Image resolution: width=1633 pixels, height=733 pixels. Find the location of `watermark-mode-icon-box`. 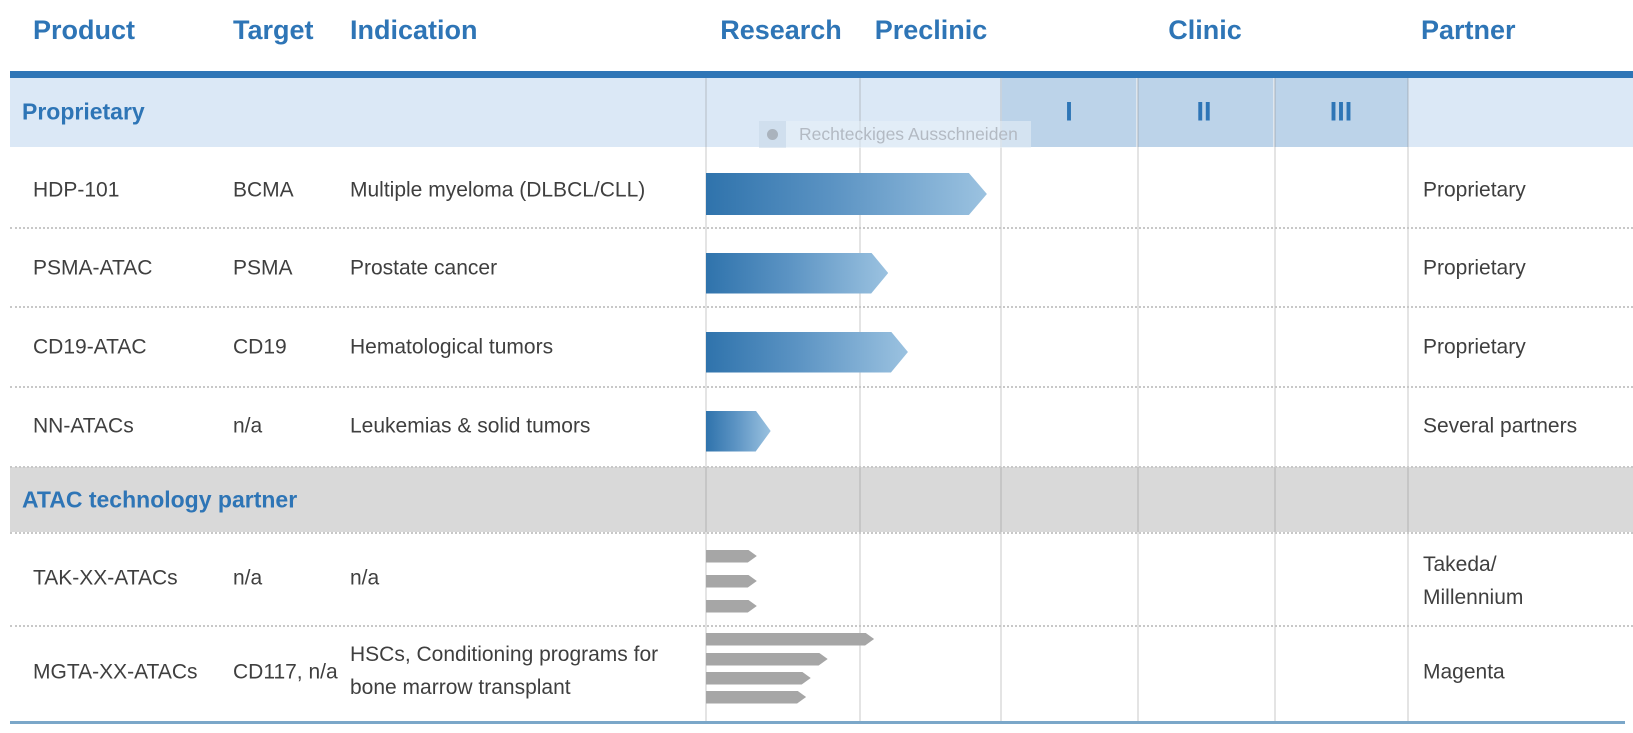

watermark-mode-icon-box is located at coordinates (772, 134).